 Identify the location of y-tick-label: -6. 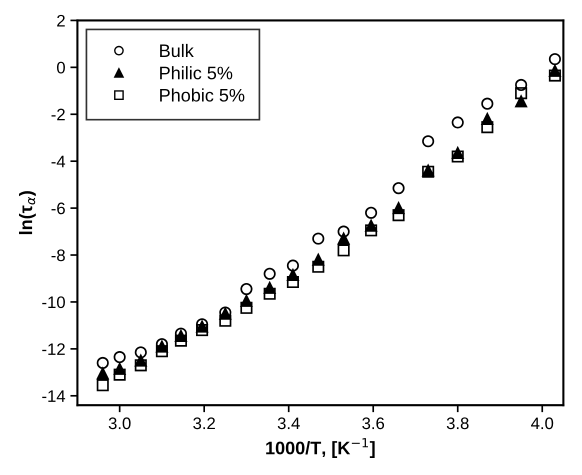
(58, 208).